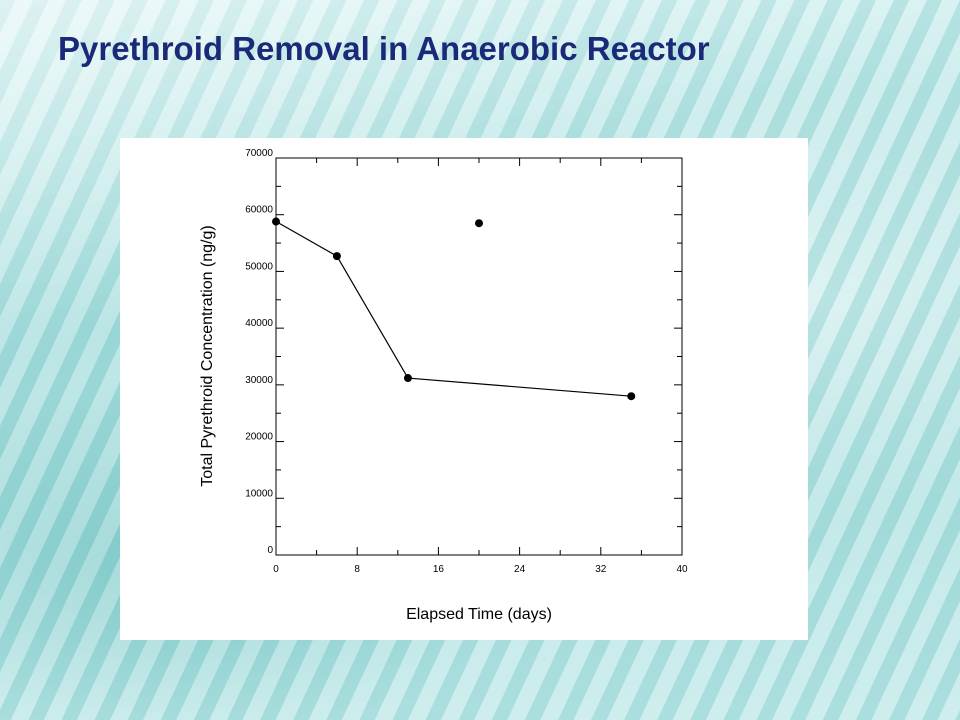 This screenshot has height=720, width=960. I want to click on x-tick-label: 8, so click(357, 569).